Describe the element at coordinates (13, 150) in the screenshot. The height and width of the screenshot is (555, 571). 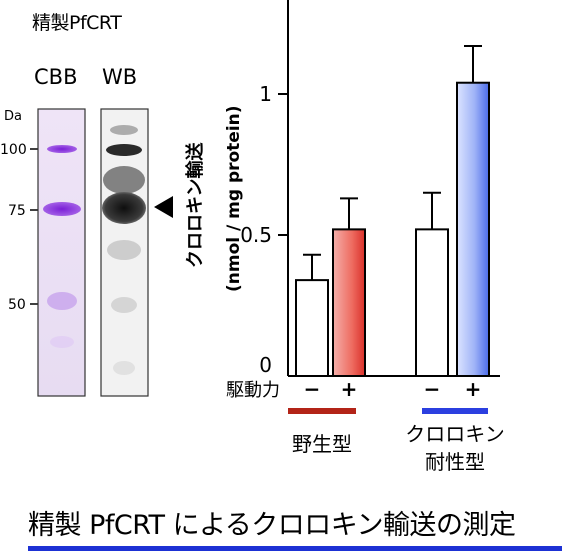
I see `marker-100: 100` at that location.